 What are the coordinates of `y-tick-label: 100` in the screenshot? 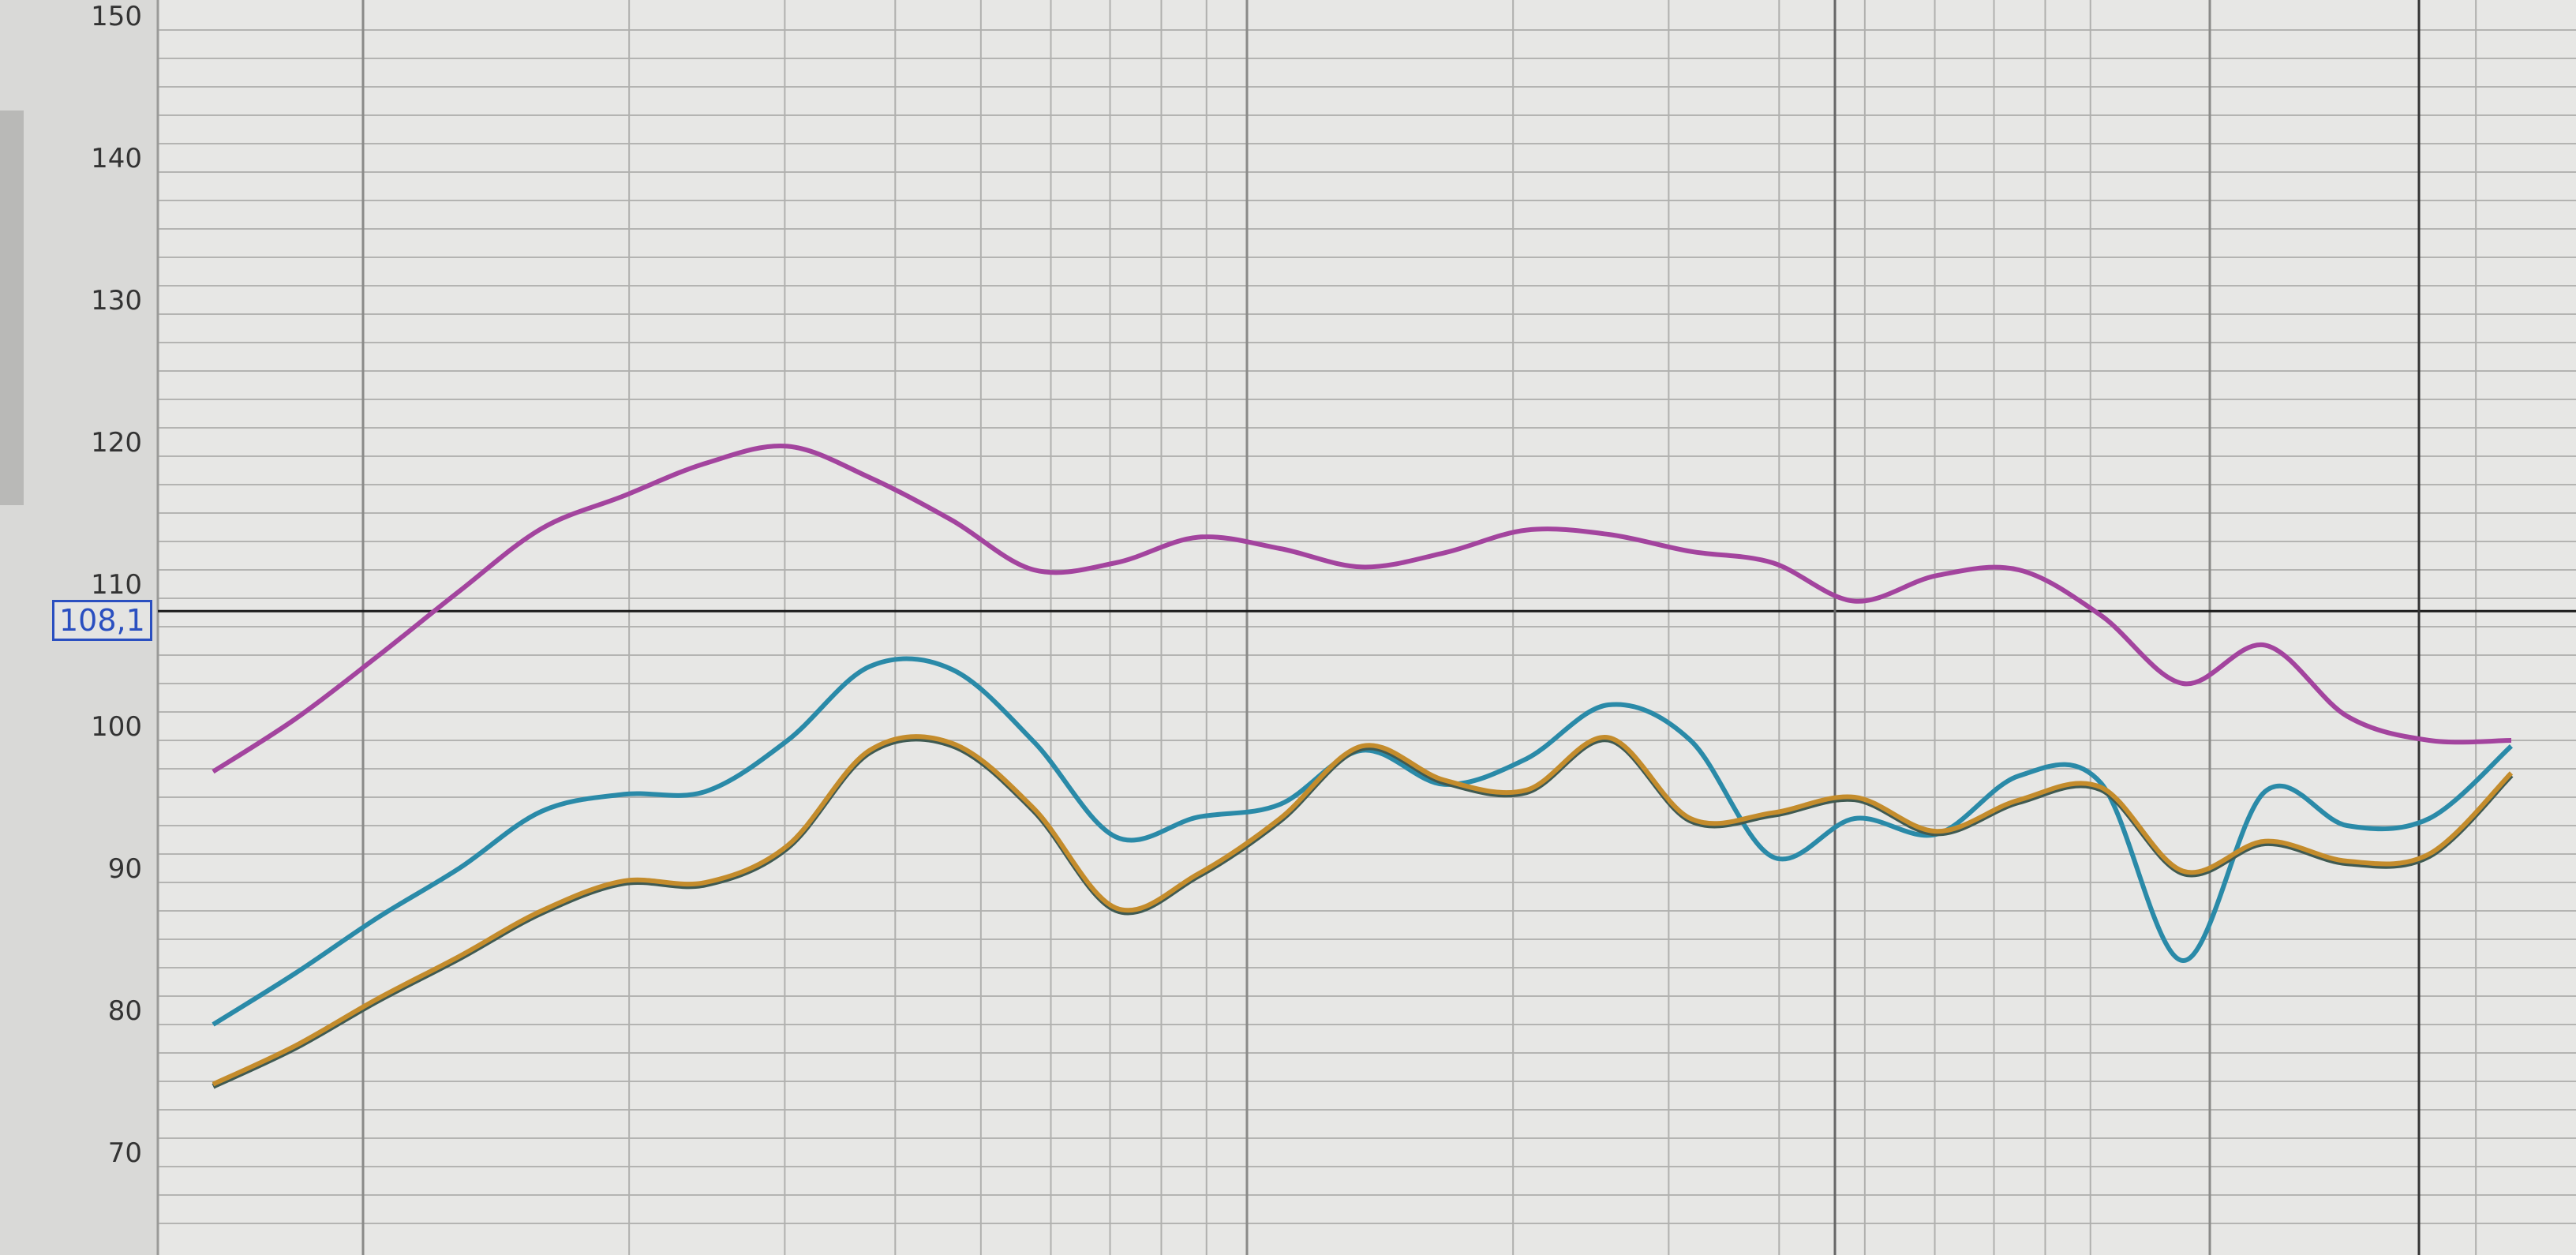 It's located at (116, 727).